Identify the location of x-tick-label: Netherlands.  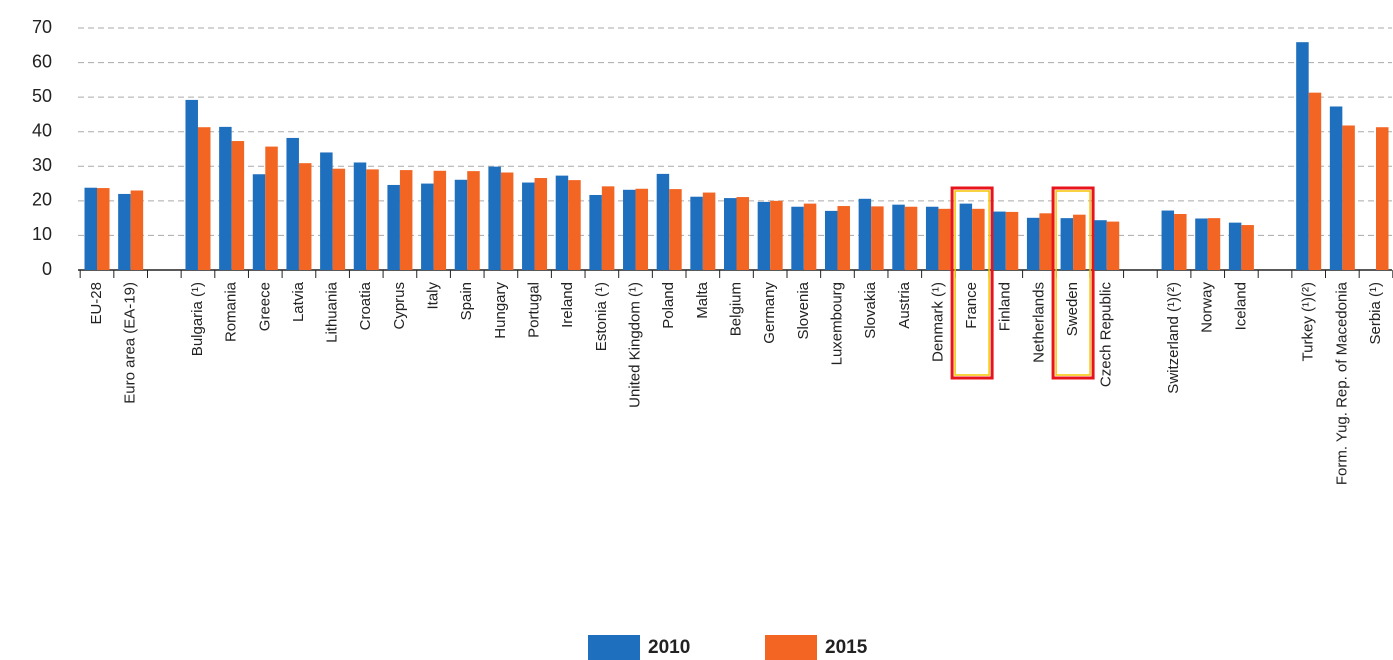
(1038, 322).